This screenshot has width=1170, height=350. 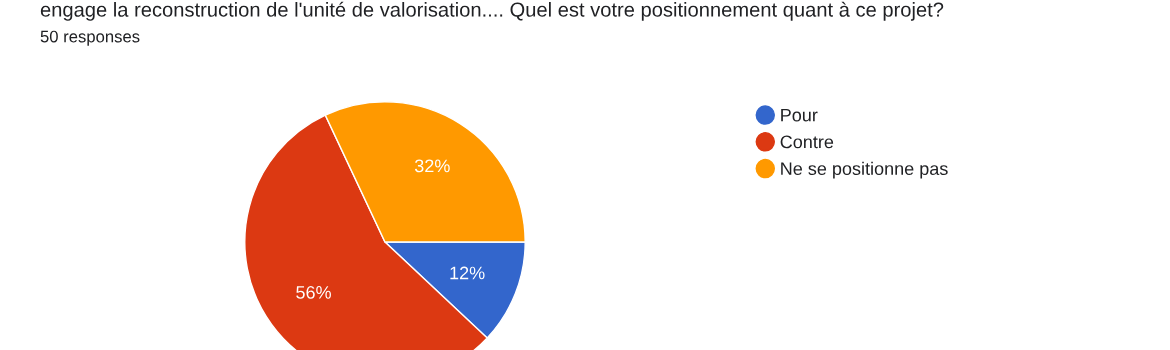 I want to click on legend-label: Contre, so click(x=807, y=142).